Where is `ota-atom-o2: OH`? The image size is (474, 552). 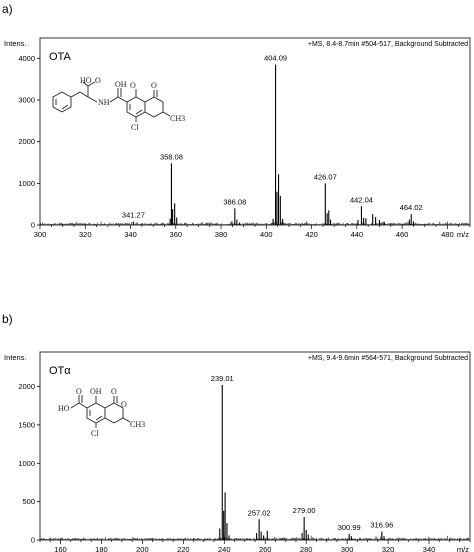
ota-atom-o2: OH is located at coordinates (121, 84).